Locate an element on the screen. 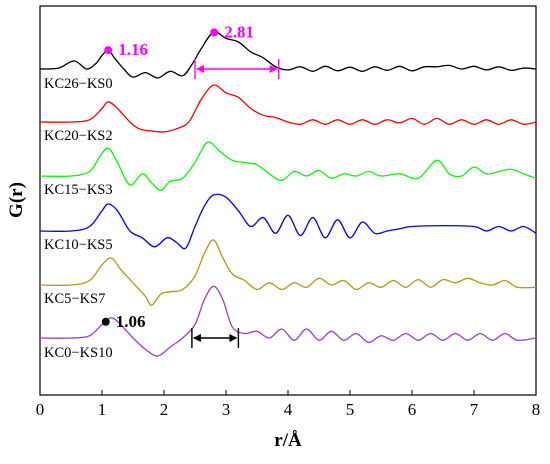 This screenshot has height=464, width=550. series-line-kc20-ks2 is located at coordinates (288, 108).